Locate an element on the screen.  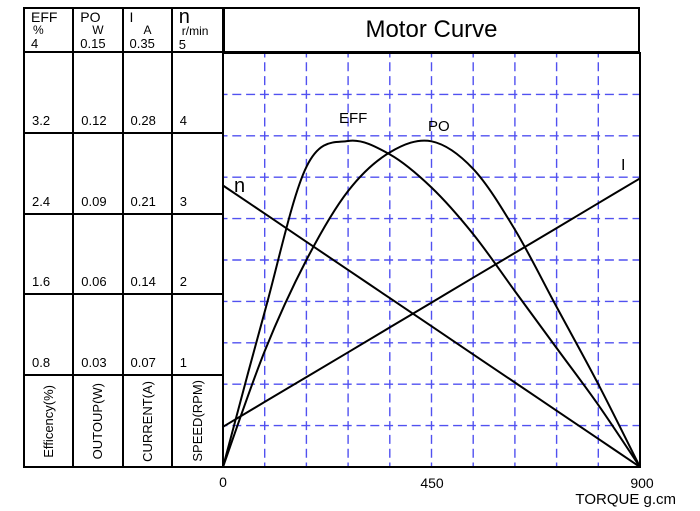
footer-cell-current: CURRENT(A) is located at coordinates (148, 421).